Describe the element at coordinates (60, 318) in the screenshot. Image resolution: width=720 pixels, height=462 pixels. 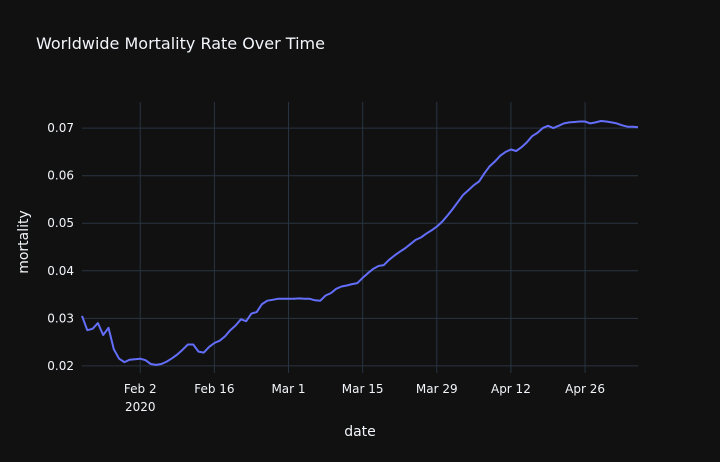
I see `y-tick-label: 0.03` at that location.